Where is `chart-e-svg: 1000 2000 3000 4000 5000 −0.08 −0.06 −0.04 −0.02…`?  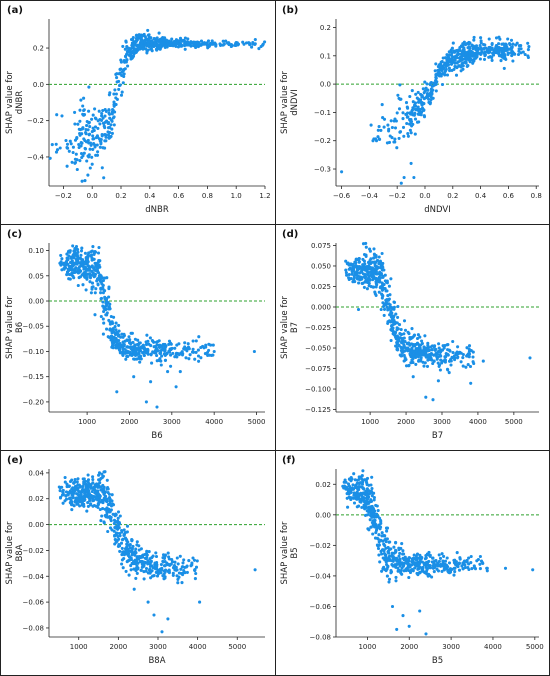 chart-e-svg: 1000 2000 3000 4000 5000 −0.08 −0.06 −0.04 −0.02… is located at coordinates (135, 567).